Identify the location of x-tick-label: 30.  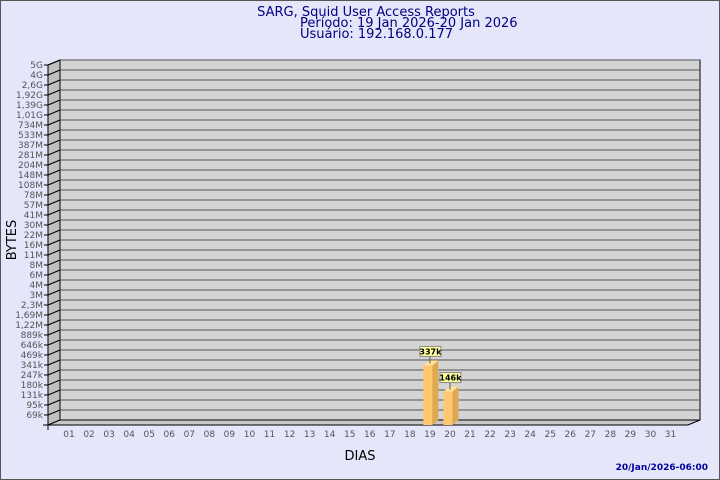
(651, 435).